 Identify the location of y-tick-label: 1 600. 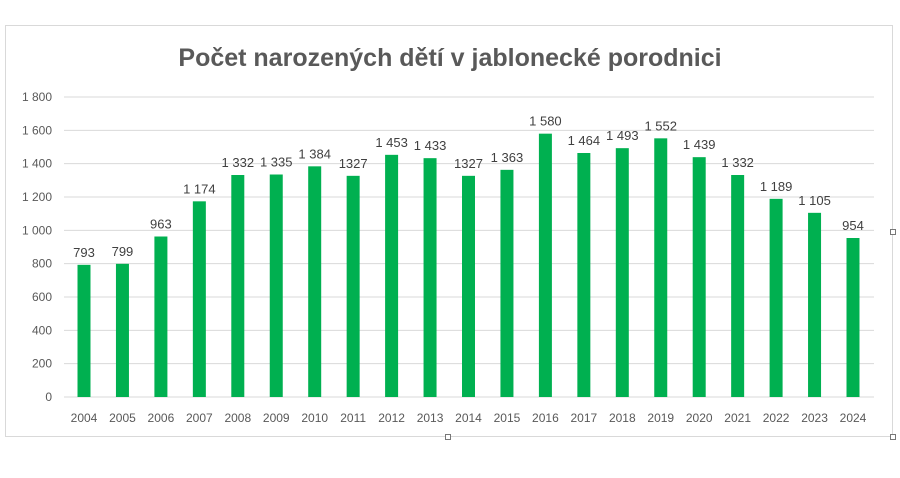
(37, 130).